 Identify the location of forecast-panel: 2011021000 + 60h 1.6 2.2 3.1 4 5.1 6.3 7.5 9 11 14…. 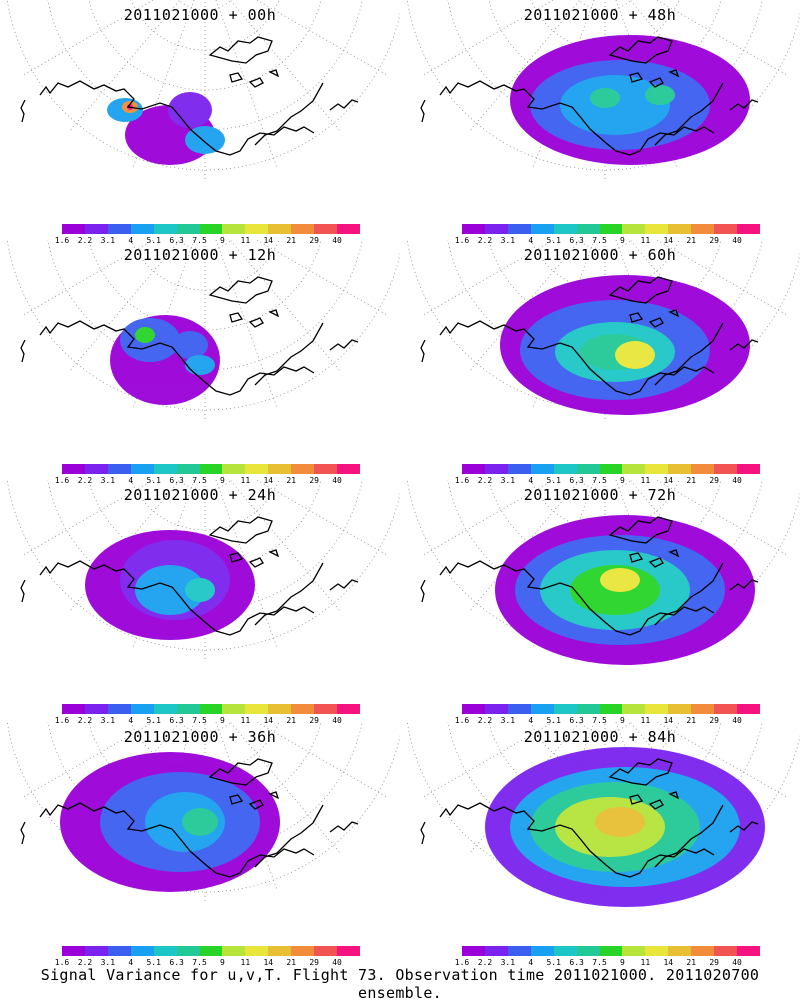
(600, 362).